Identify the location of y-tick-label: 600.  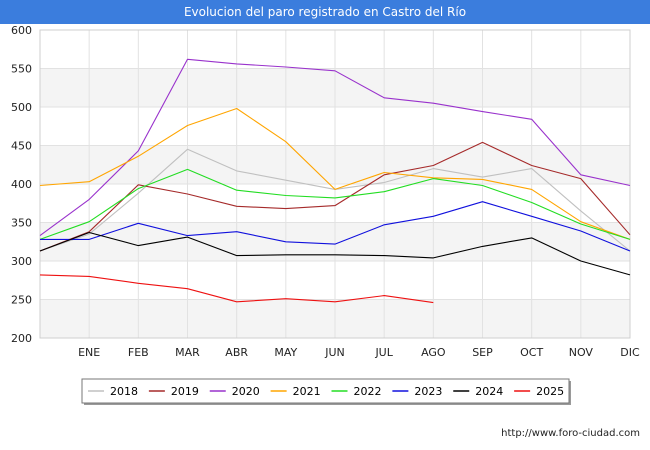
(21, 30).